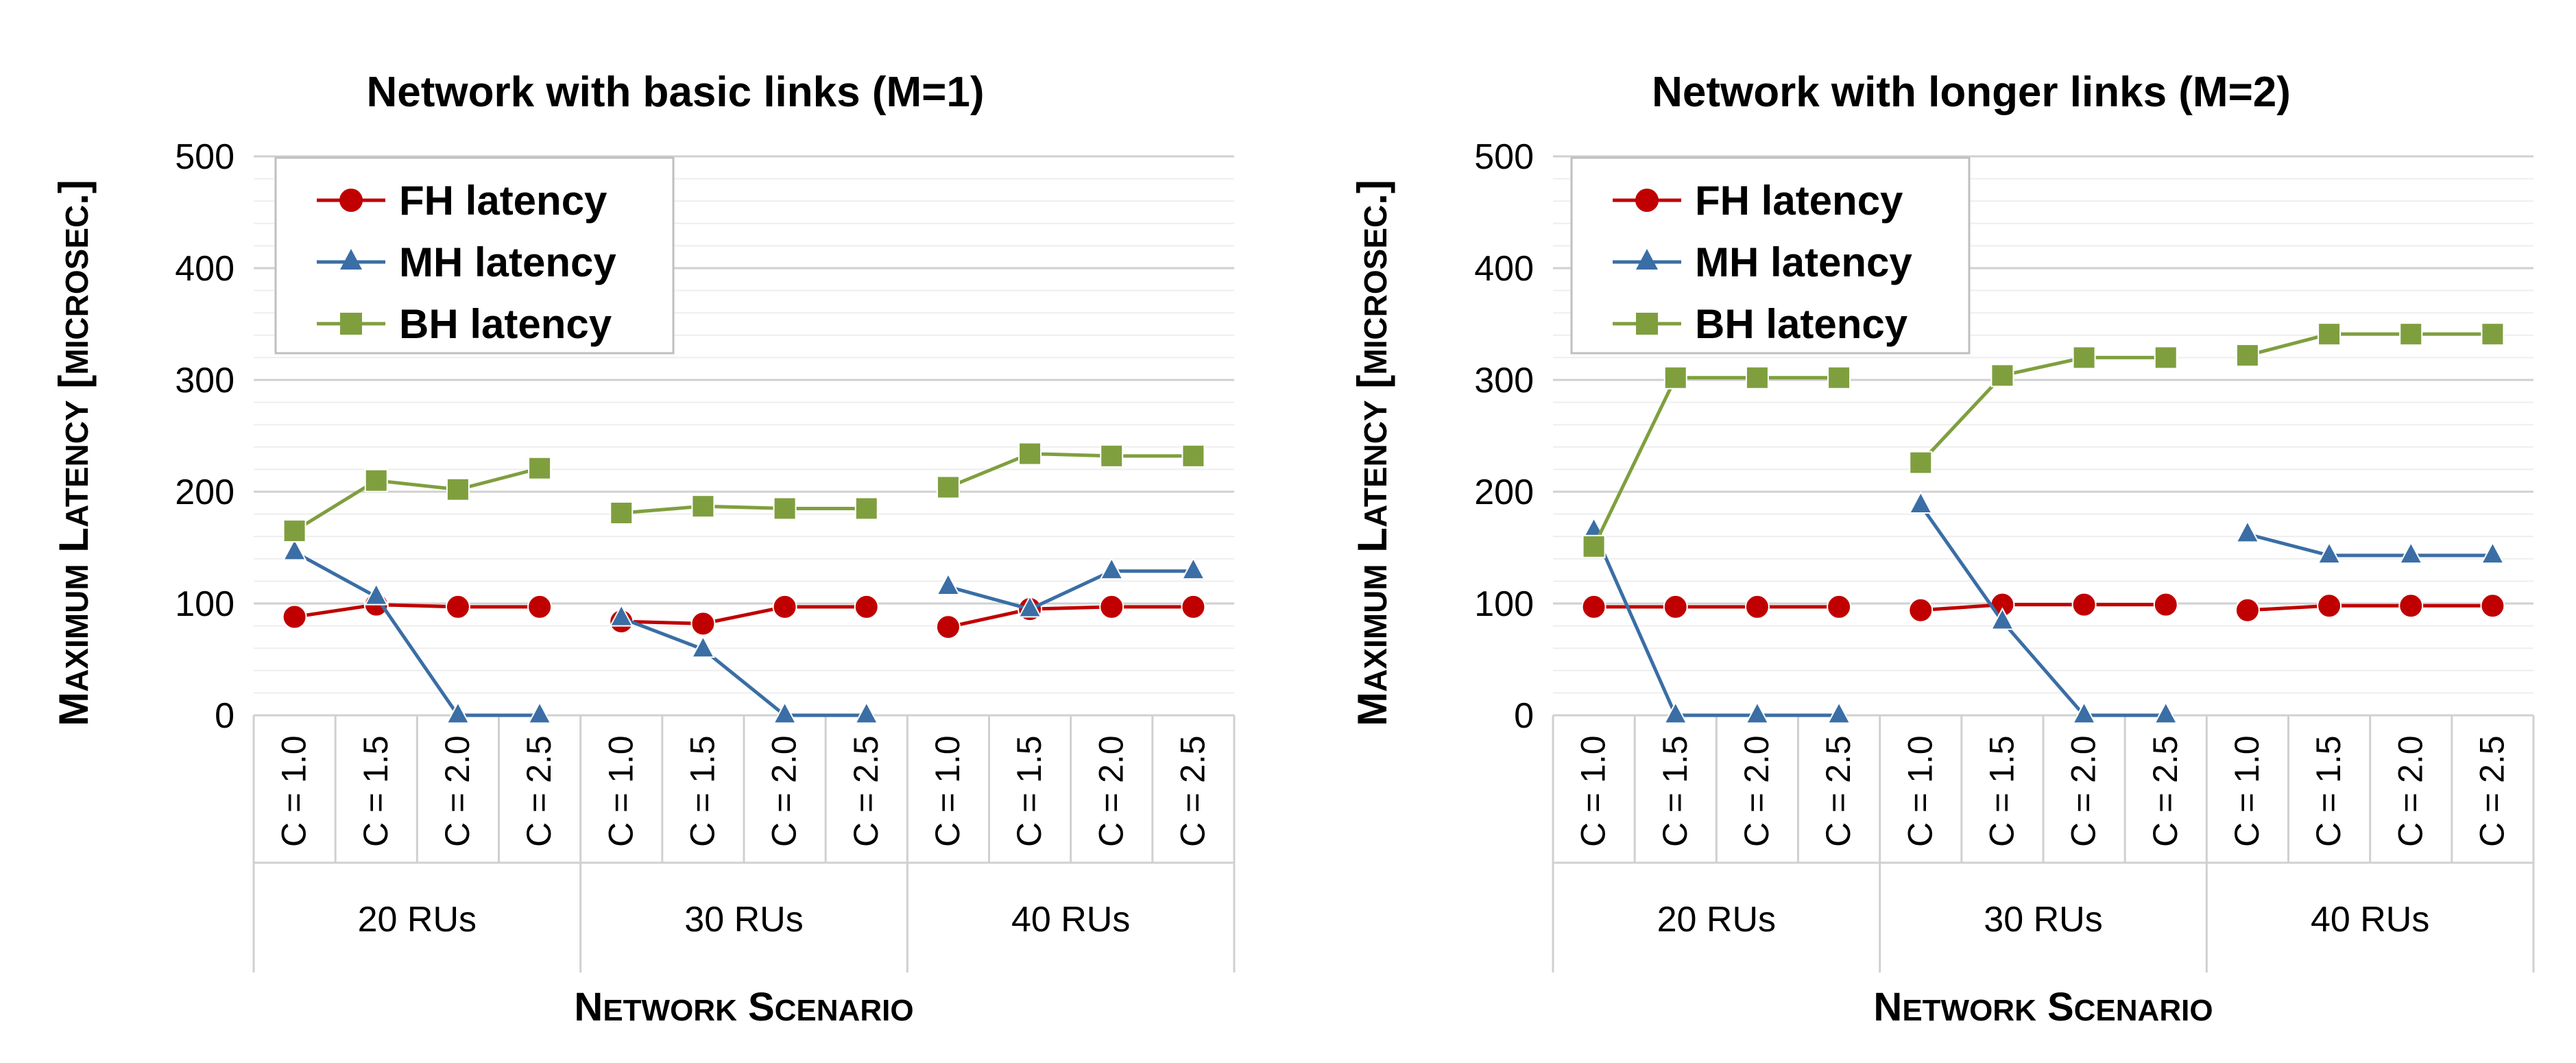 This screenshot has height=1063, width=2576. Describe the element at coordinates (676, 92) in the screenshot. I see `chart-title: Network with basic links (M=1)` at that location.